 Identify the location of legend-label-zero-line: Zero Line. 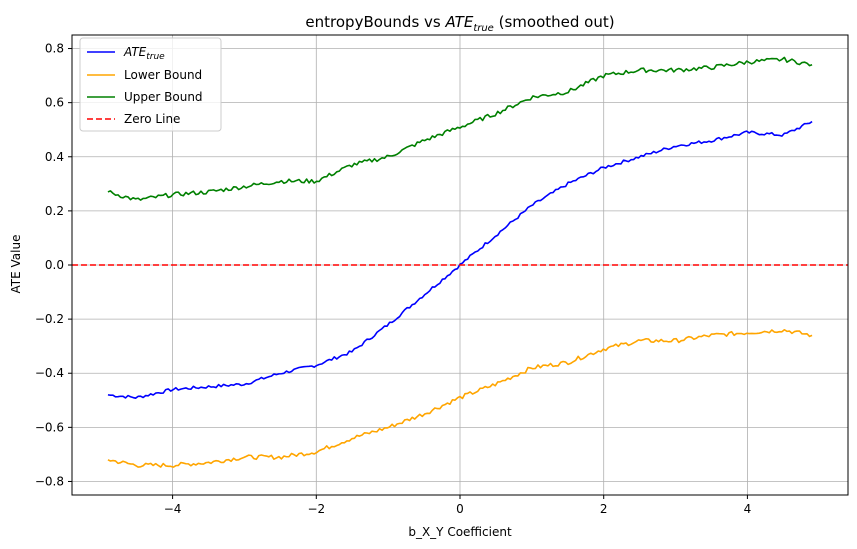
(152, 119).